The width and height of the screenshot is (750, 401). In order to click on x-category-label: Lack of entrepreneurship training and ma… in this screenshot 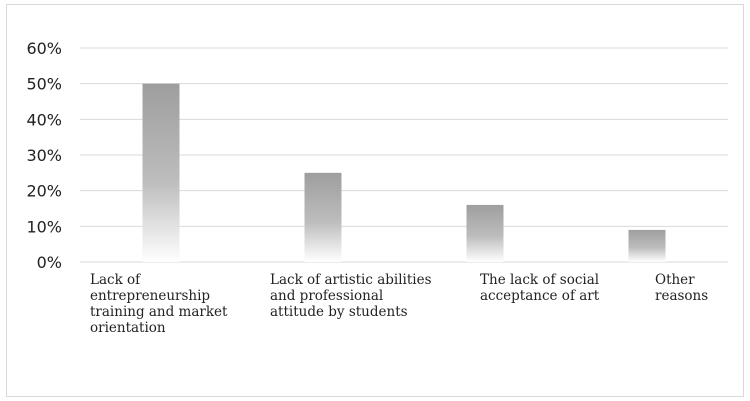, I will do `click(159, 304)`.